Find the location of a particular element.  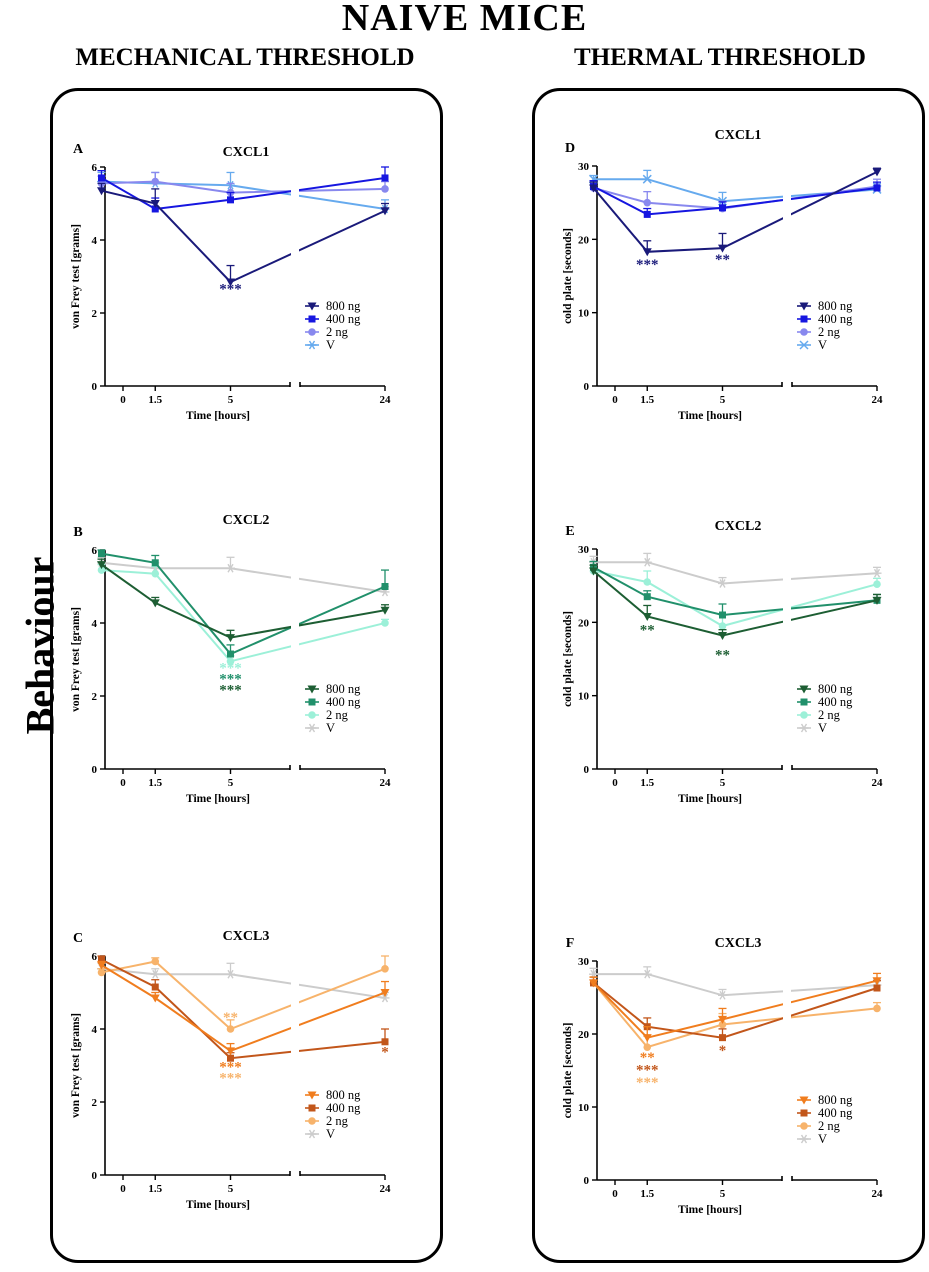

column-title-mechanical: MECHANICAL THRESHOLD is located at coordinates (245, 57).